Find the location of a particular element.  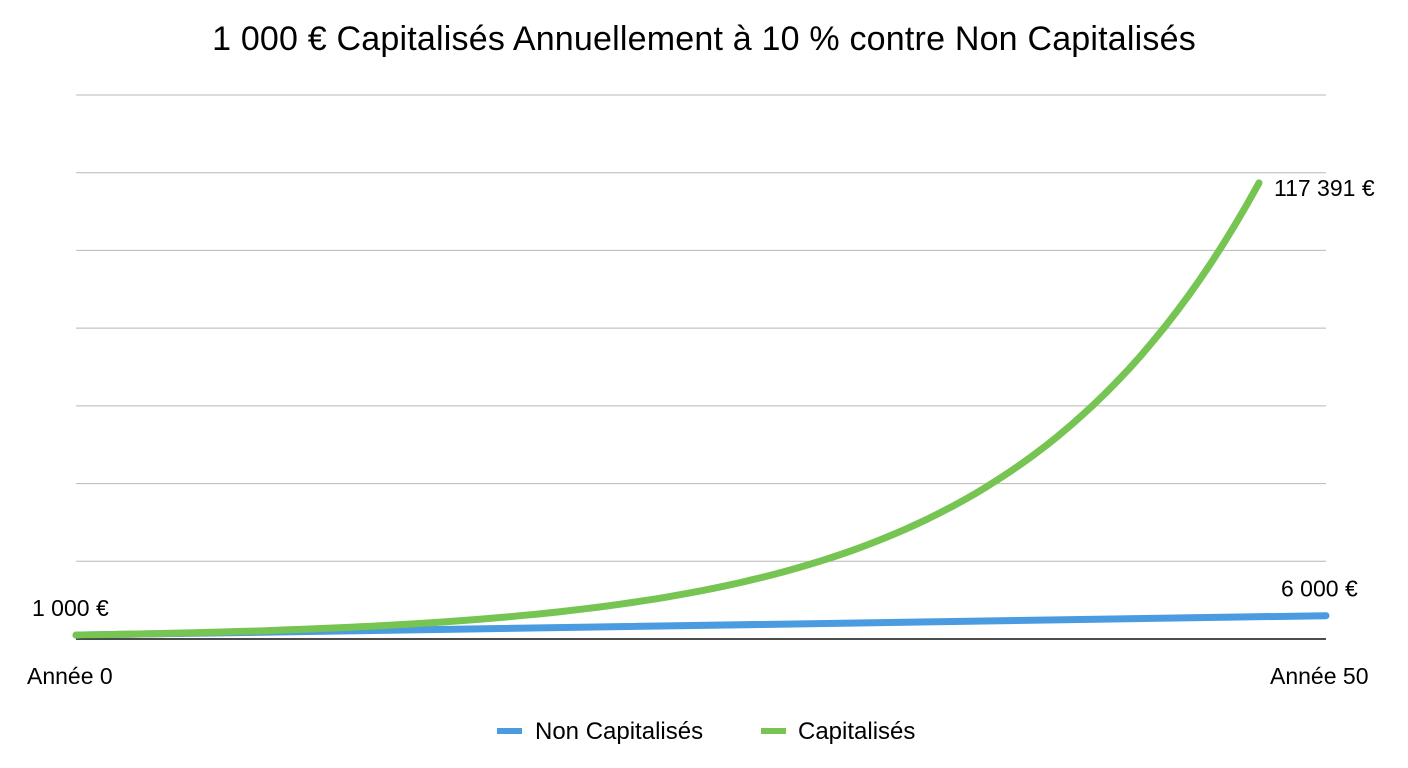

x-tick-label-start: Année 0 is located at coordinates (70, 676).